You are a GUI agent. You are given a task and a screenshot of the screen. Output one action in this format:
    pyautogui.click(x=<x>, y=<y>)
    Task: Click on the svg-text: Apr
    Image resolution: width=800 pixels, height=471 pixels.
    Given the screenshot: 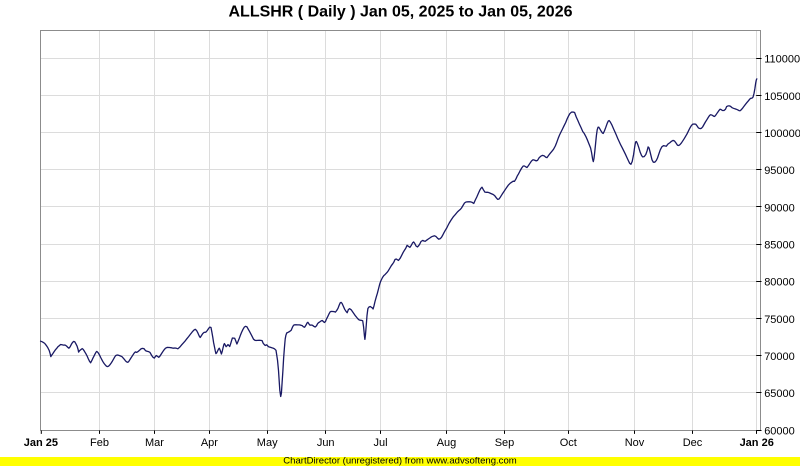 What is the action you would take?
    pyautogui.click(x=209, y=443)
    